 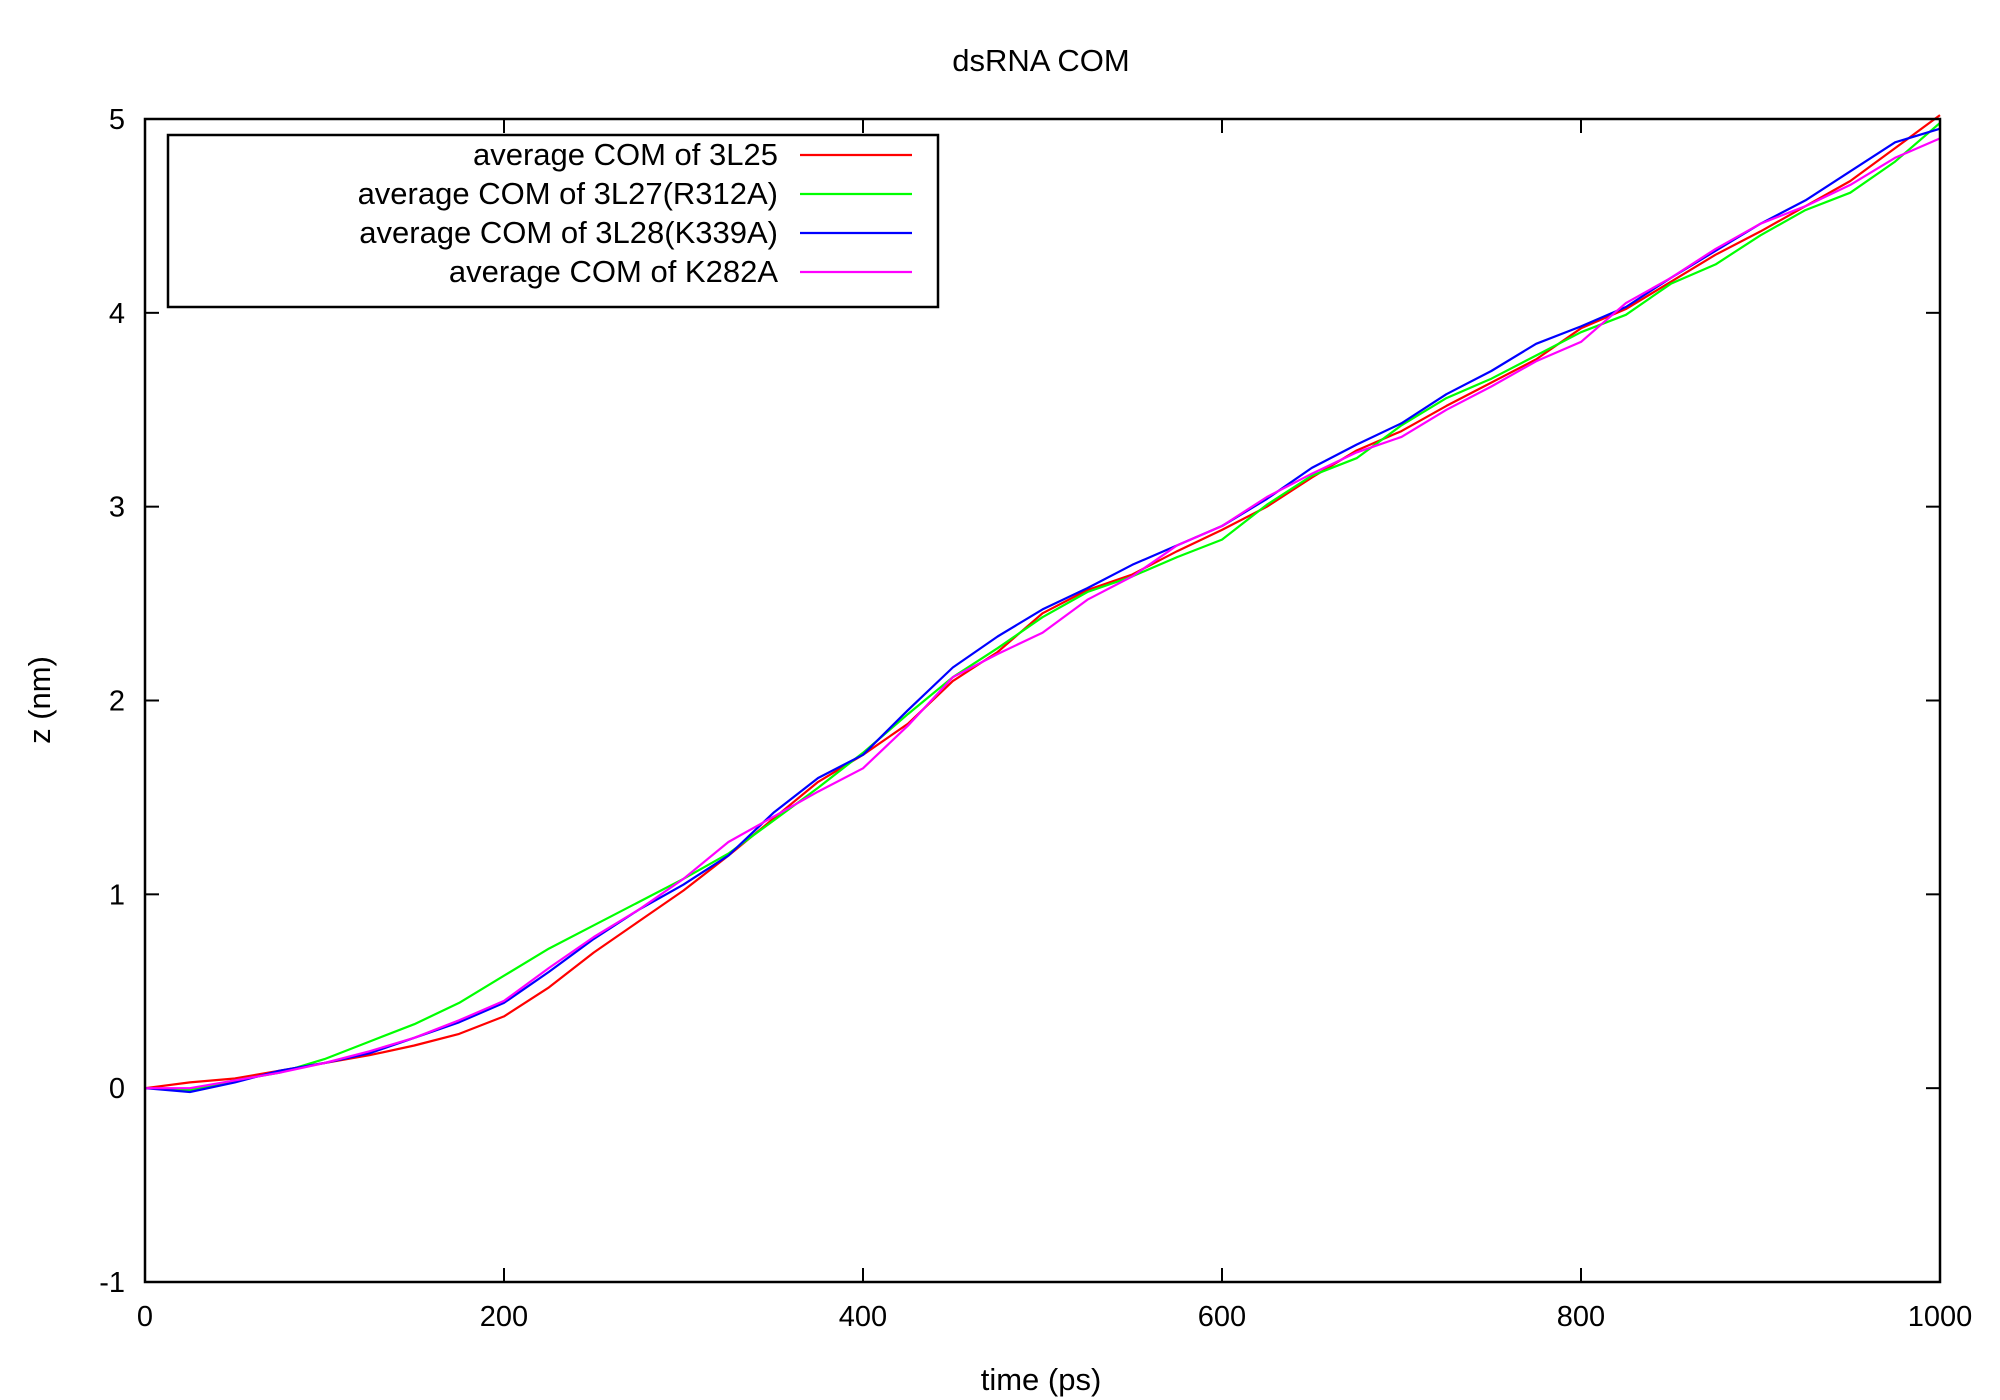 I want to click on y-tick-label: 4, so click(x=117, y=314).